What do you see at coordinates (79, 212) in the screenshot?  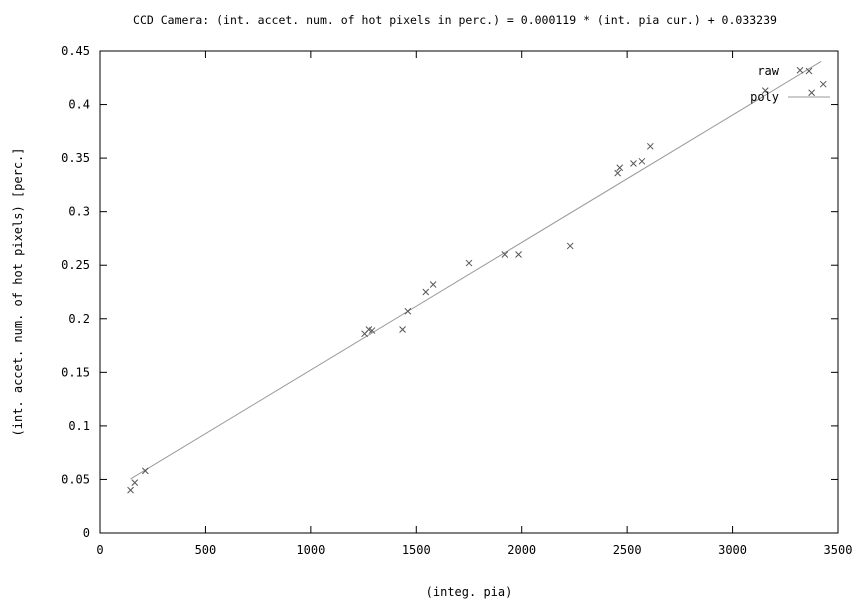 I see `y-tick-label: 0.3` at bounding box center [79, 212].